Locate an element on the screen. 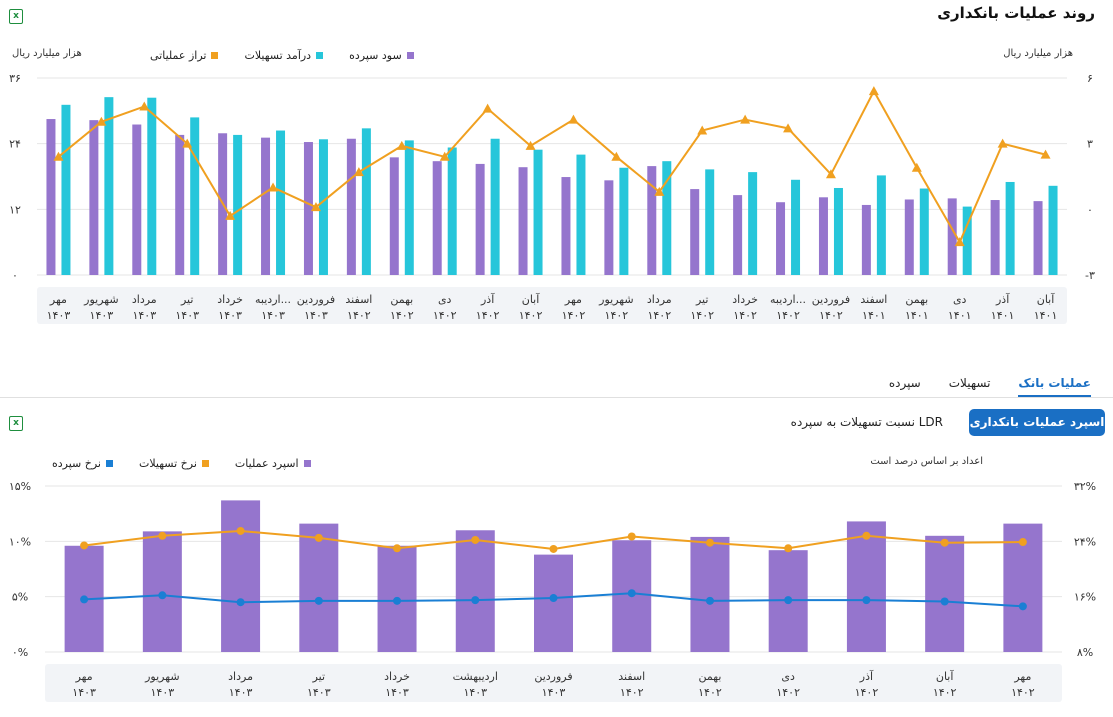 The height and width of the screenshot is (717, 1113). right-tick-label: ۱۶% is located at coordinates (1085, 597).